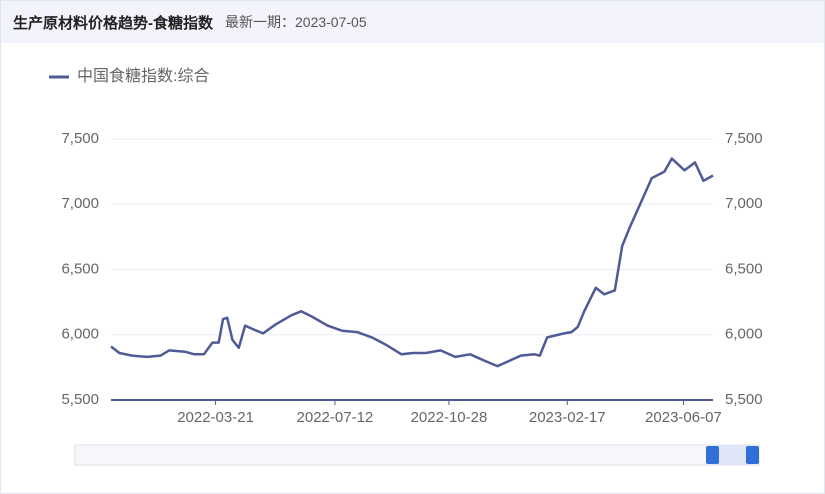 This screenshot has width=825, height=494. I want to click on y-tick-label-right: 6,500, so click(744, 268).